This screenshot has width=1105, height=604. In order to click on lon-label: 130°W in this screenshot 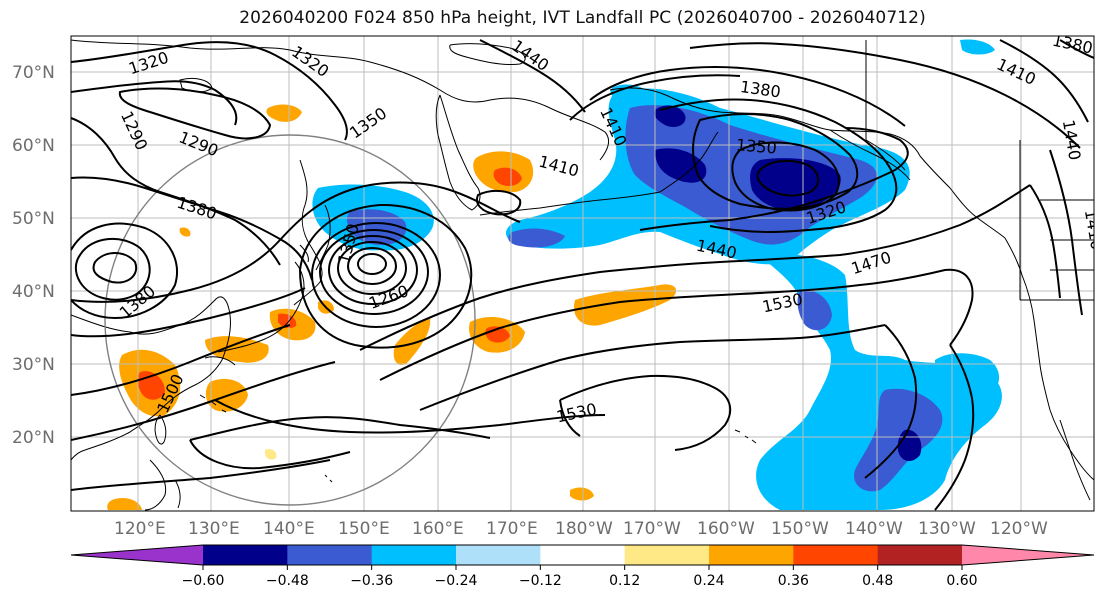, I will do `click(947, 529)`.